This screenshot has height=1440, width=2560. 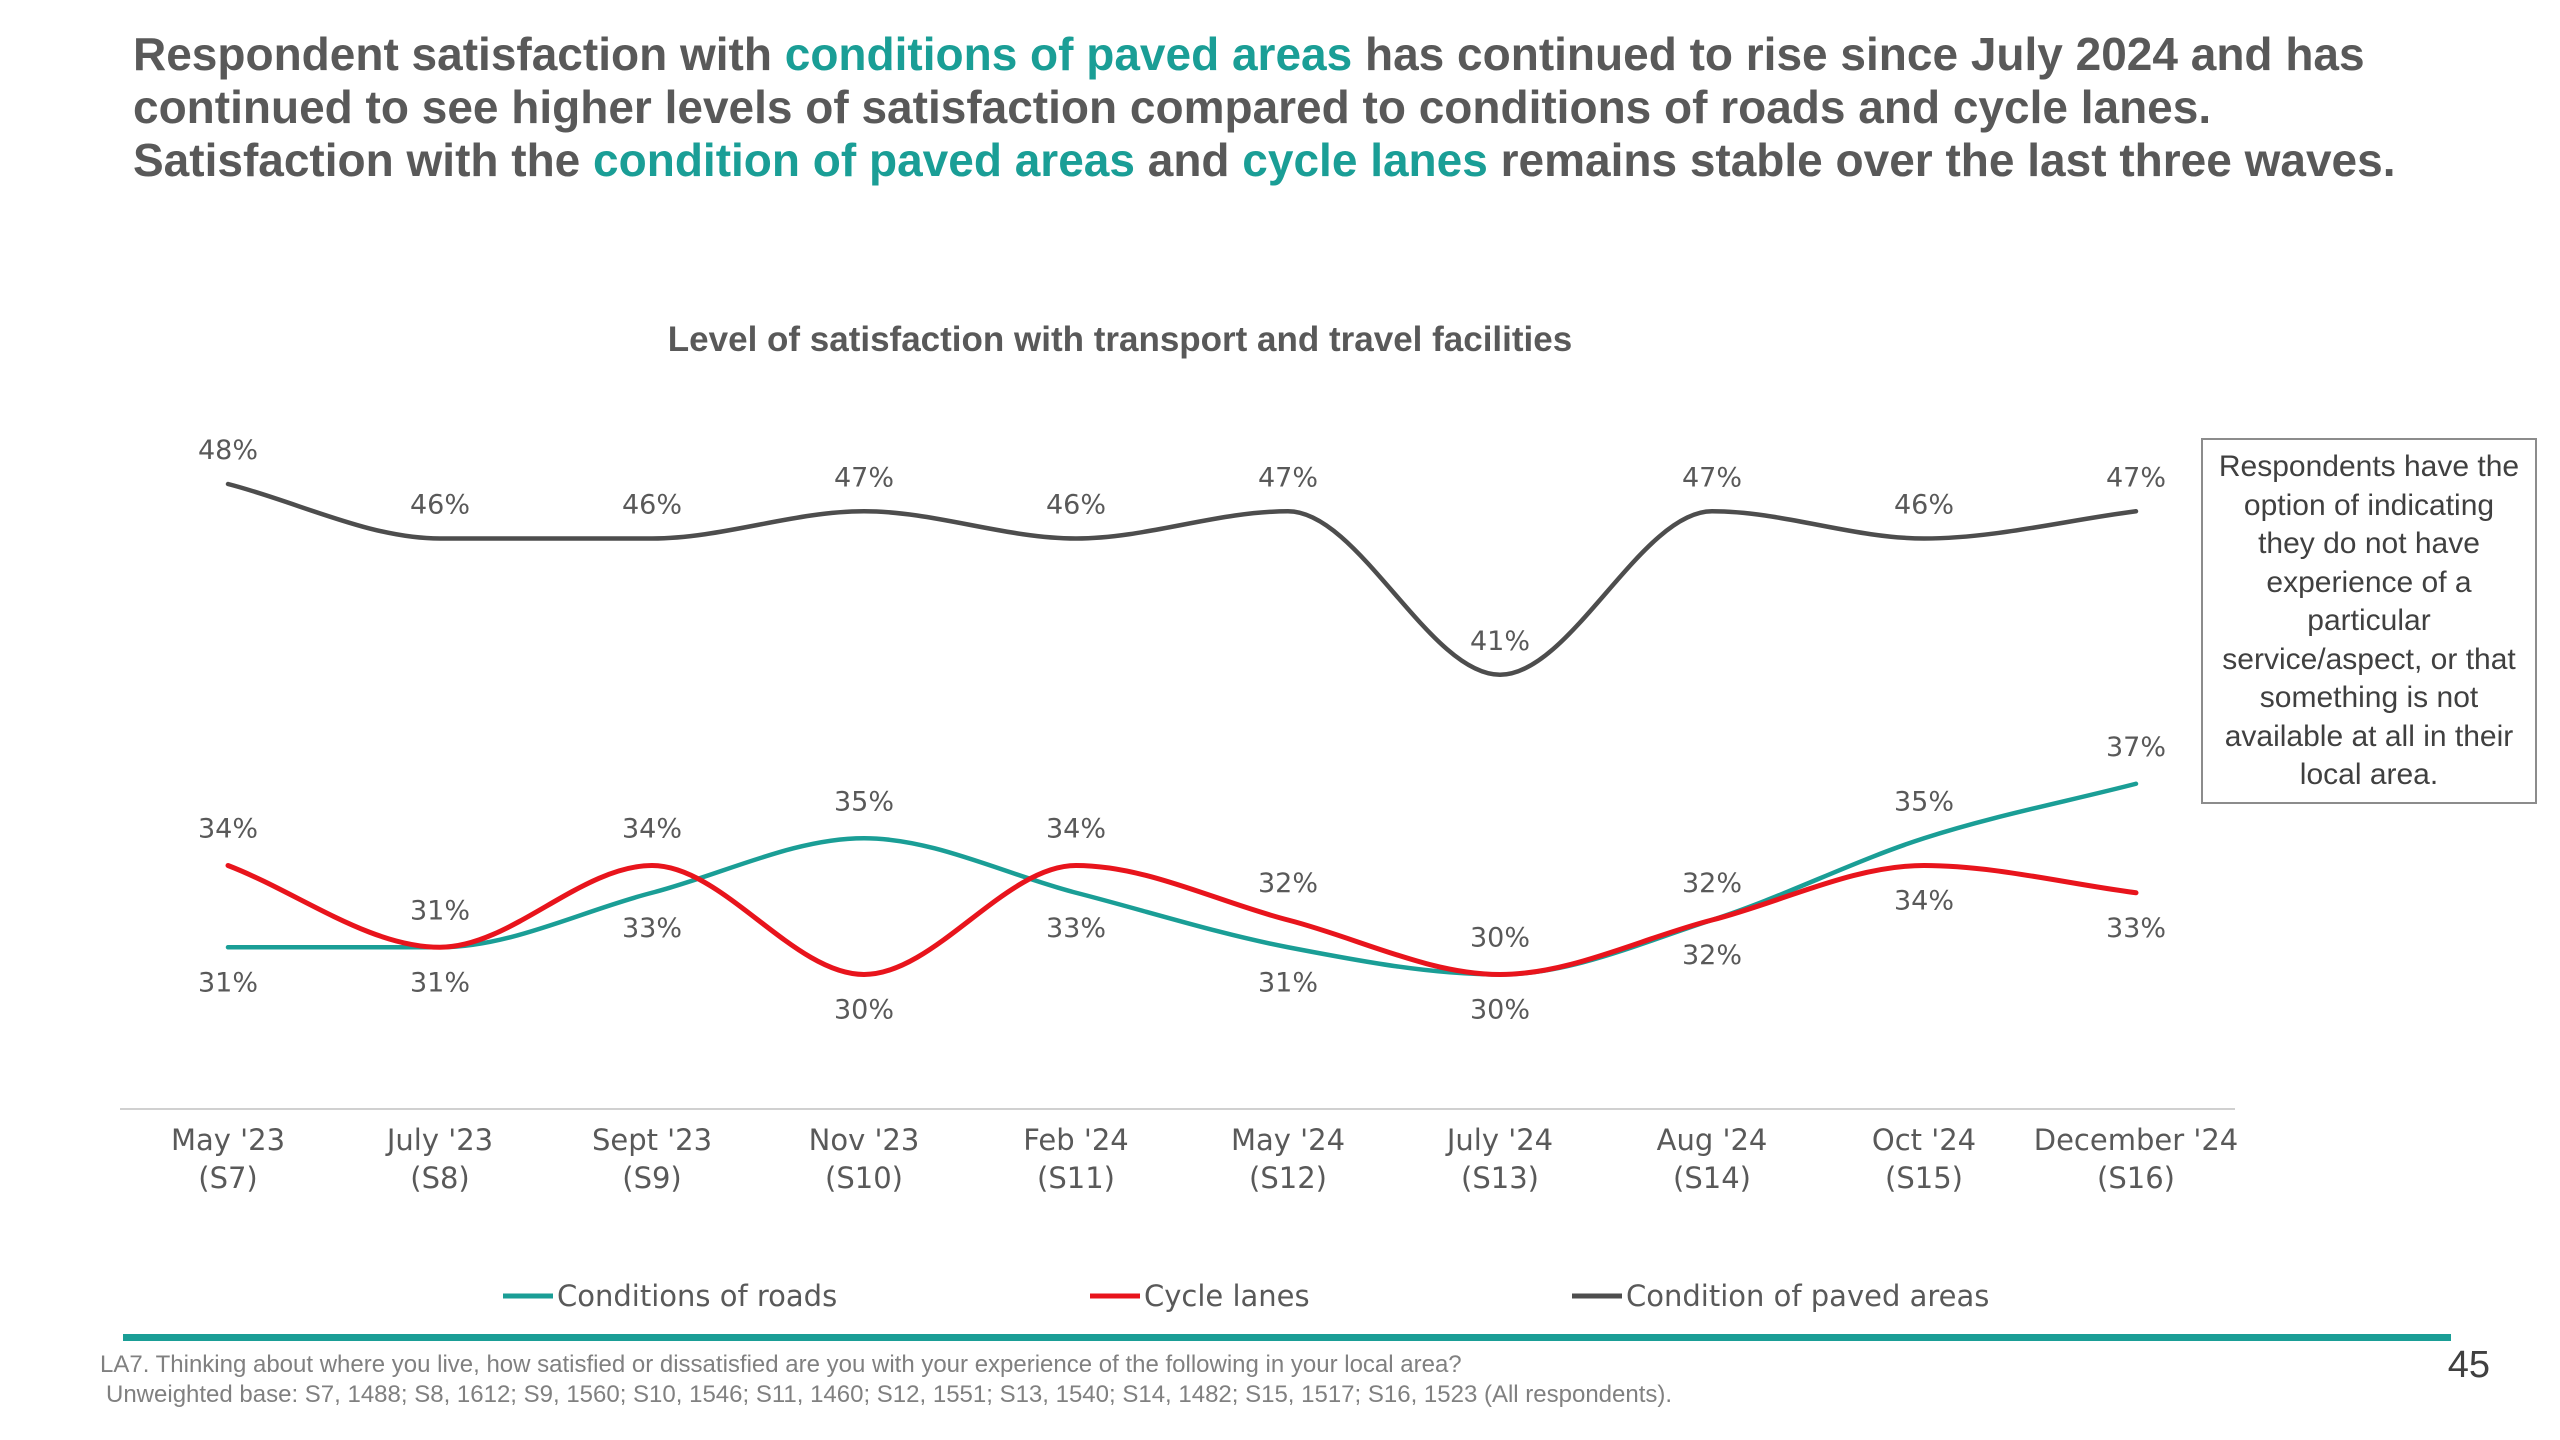 What do you see at coordinates (1924, 1159) in the screenshot?
I see `x-tick-label: Oct '24 (S15)` at bounding box center [1924, 1159].